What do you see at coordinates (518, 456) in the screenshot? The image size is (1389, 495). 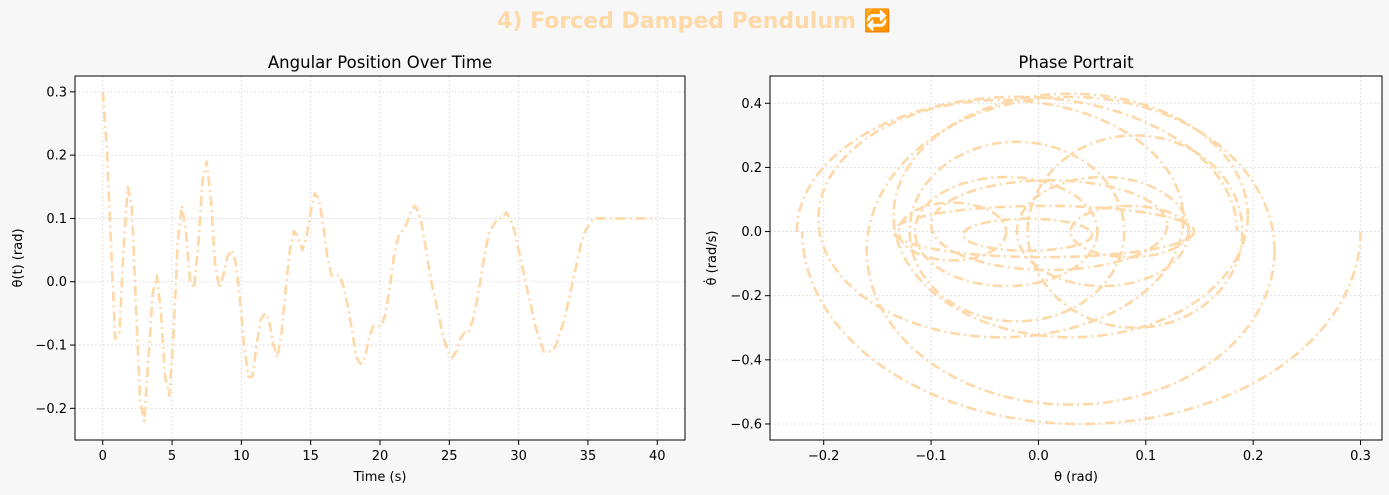 I see `x-tick-label: 30` at bounding box center [518, 456].